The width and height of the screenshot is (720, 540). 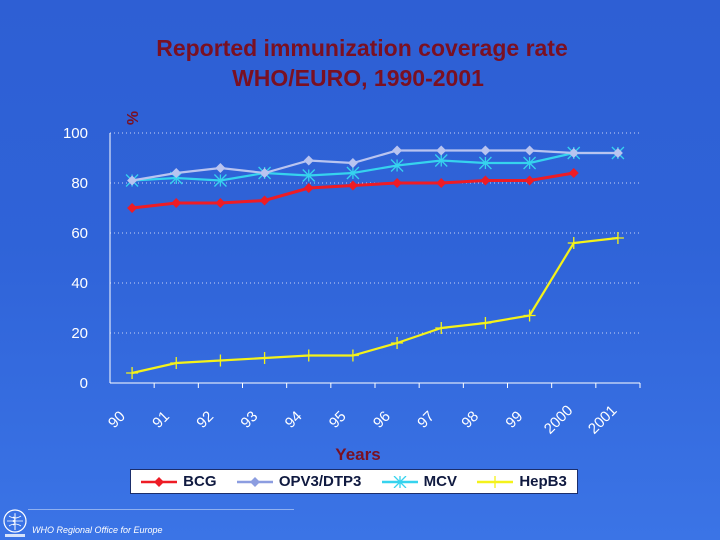 What do you see at coordinates (133, 118) in the screenshot?
I see `y-axis-unit: %` at bounding box center [133, 118].